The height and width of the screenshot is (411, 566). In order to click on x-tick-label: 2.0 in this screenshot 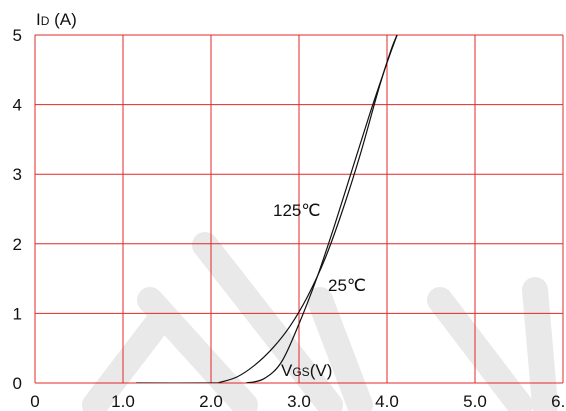, I will do `click(211, 401)`.